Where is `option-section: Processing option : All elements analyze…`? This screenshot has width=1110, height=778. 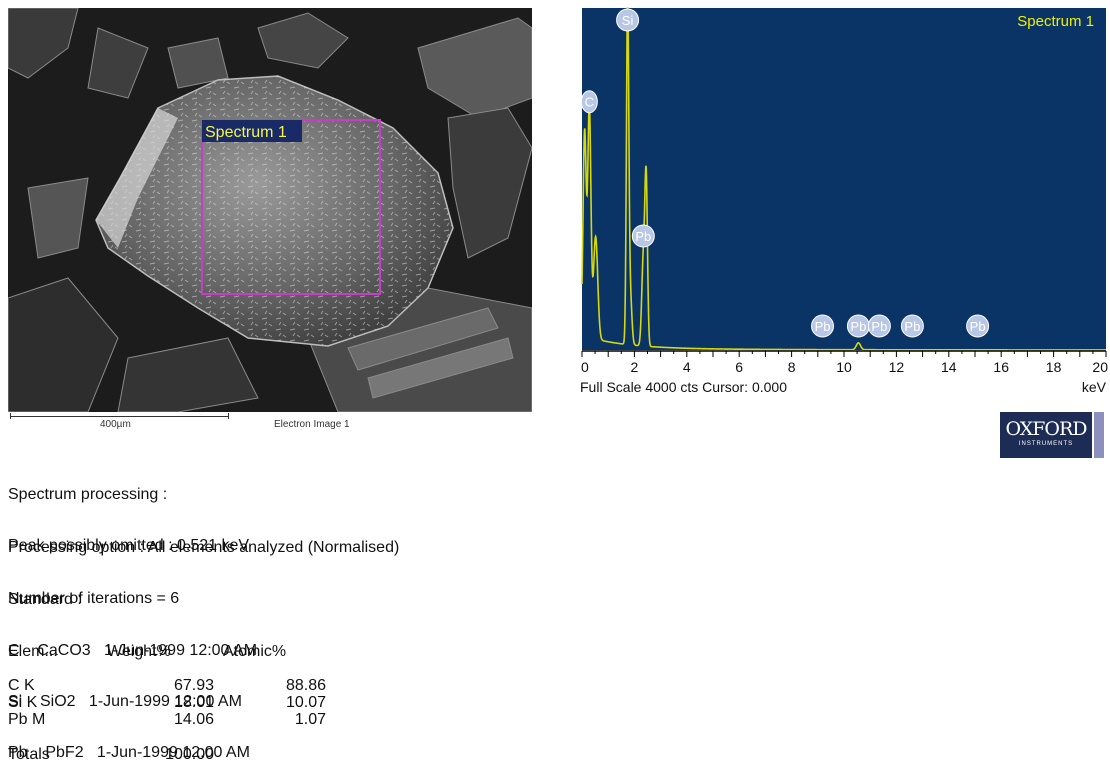 option-section: Processing option : All elements analyze… is located at coordinates (203, 564).